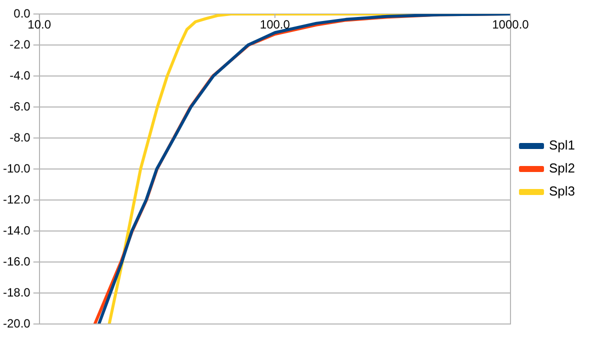 The height and width of the screenshot is (346, 595). Describe the element at coordinates (562, 191) in the screenshot. I see `legend-label: Spl3` at that location.